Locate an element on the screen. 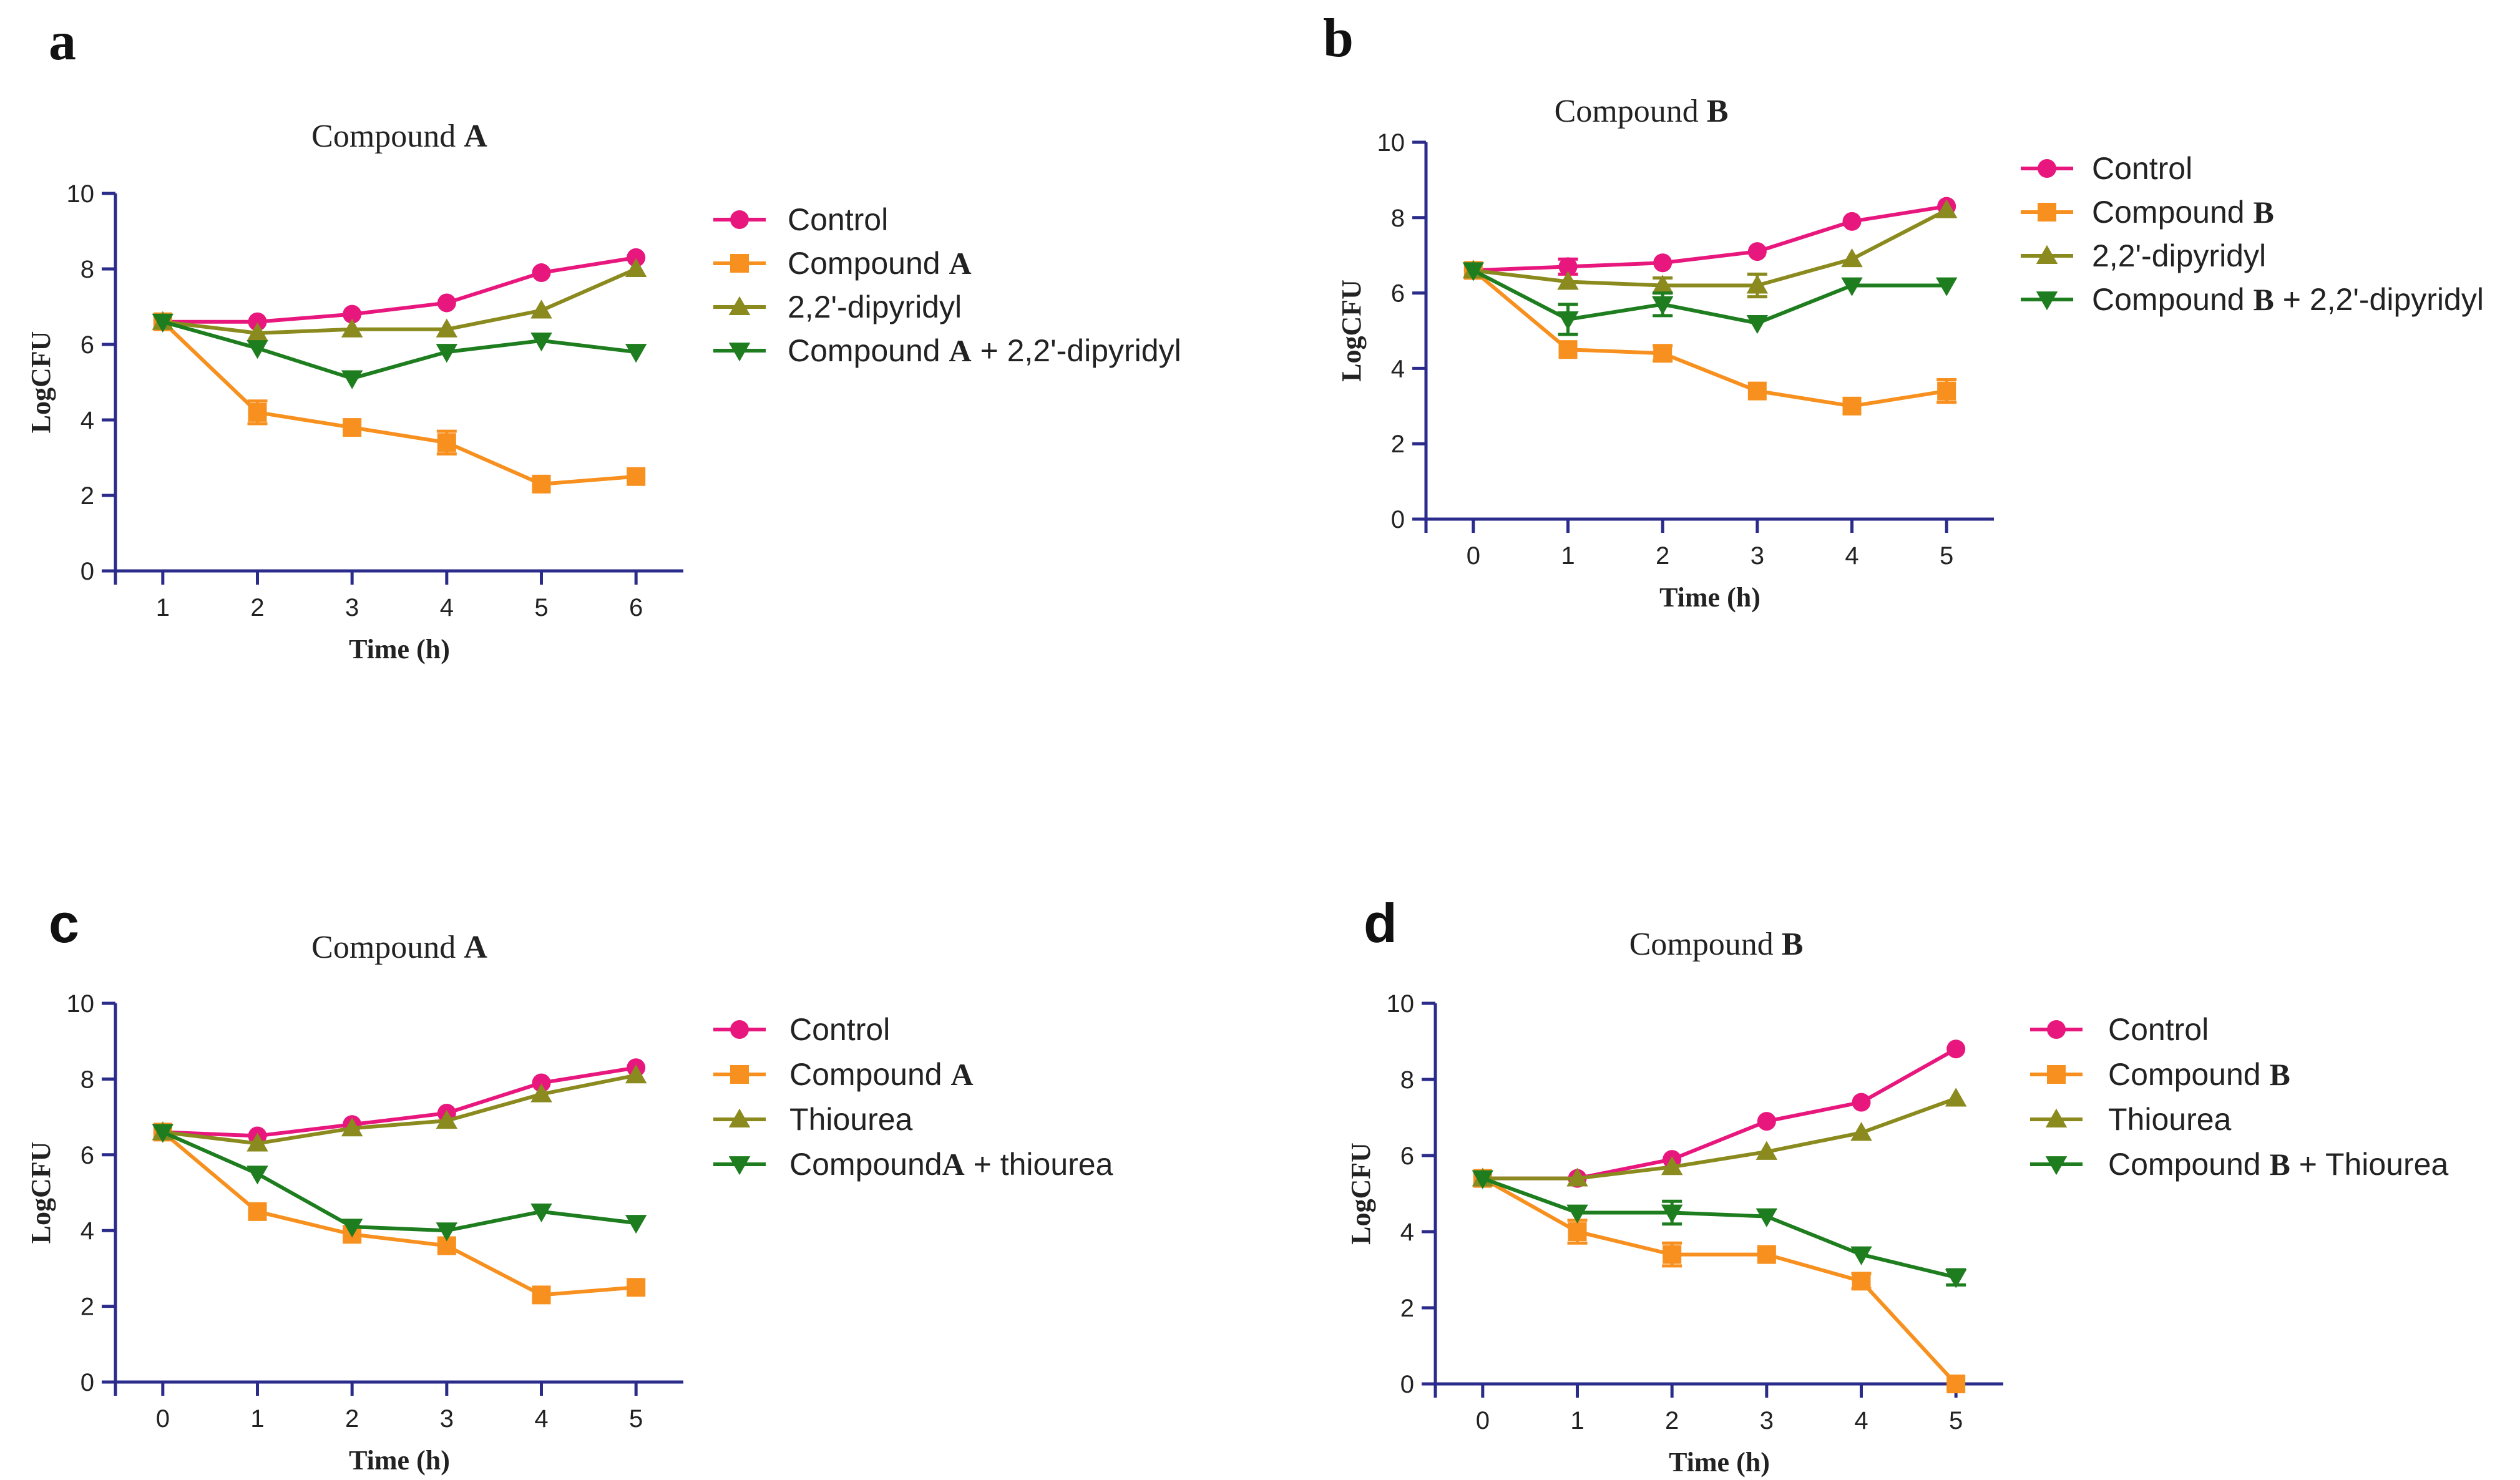  series-compounda-thiourea is located at coordinates (400, 1183).